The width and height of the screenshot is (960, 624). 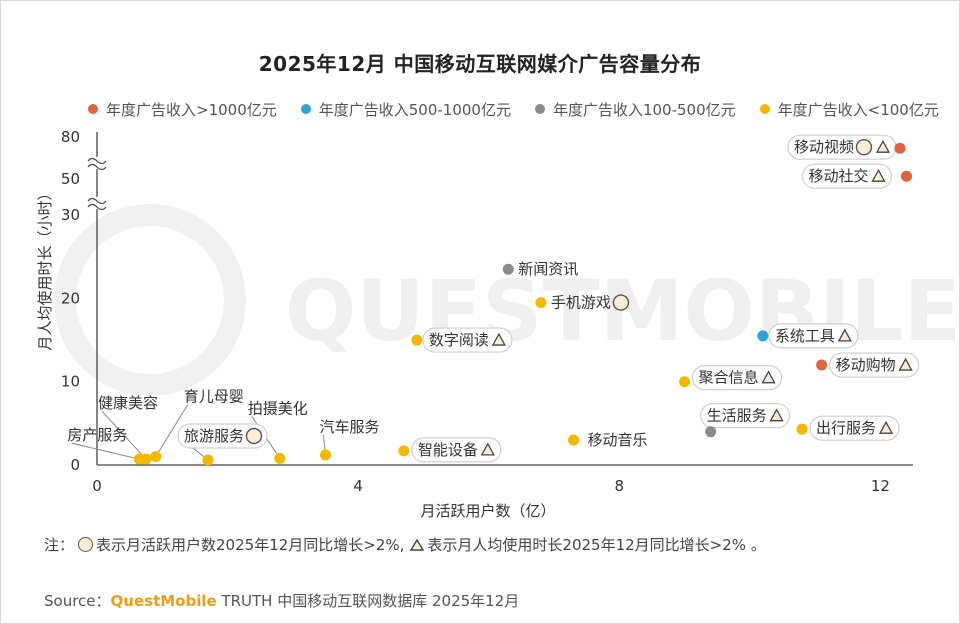 I want to click on legend-label: 年度广告收入<100亿元, so click(x=858, y=109).